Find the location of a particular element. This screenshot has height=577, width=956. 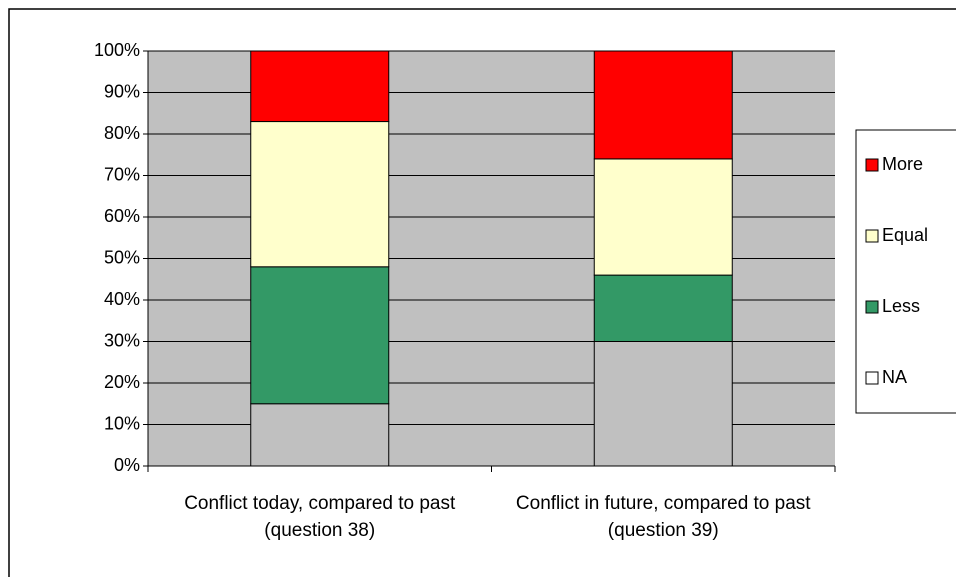

legend-label: Less is located at coordinates (901, 306).